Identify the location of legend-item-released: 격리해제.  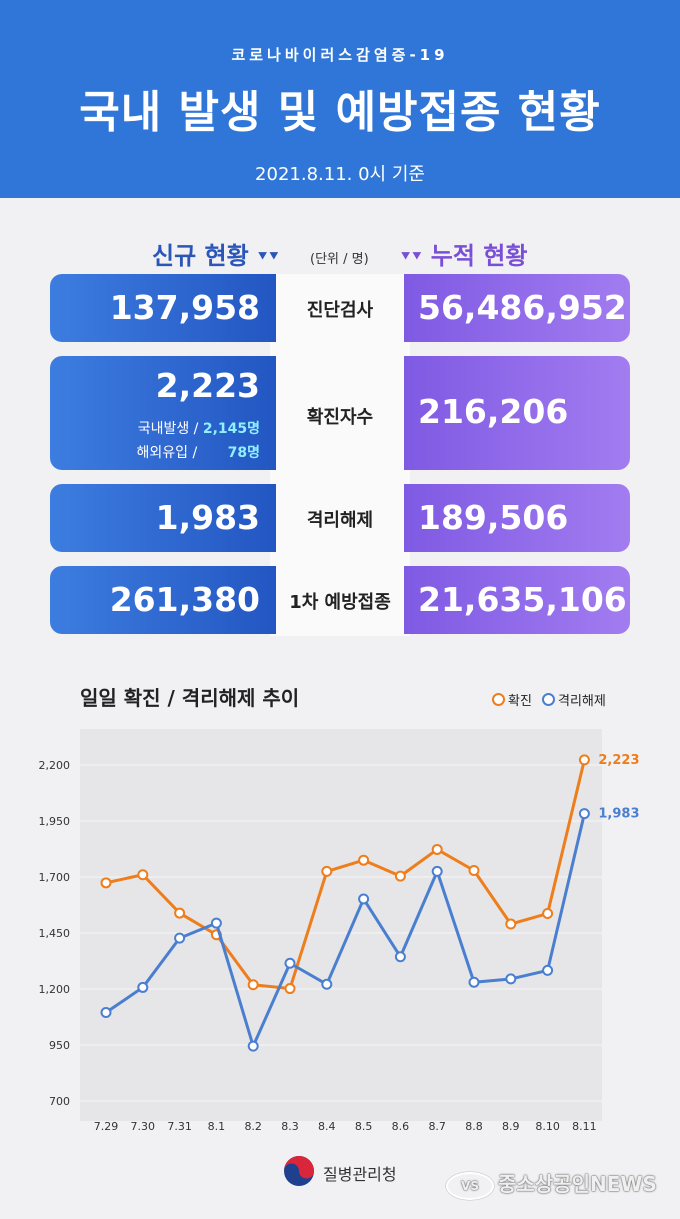
(574, 699).